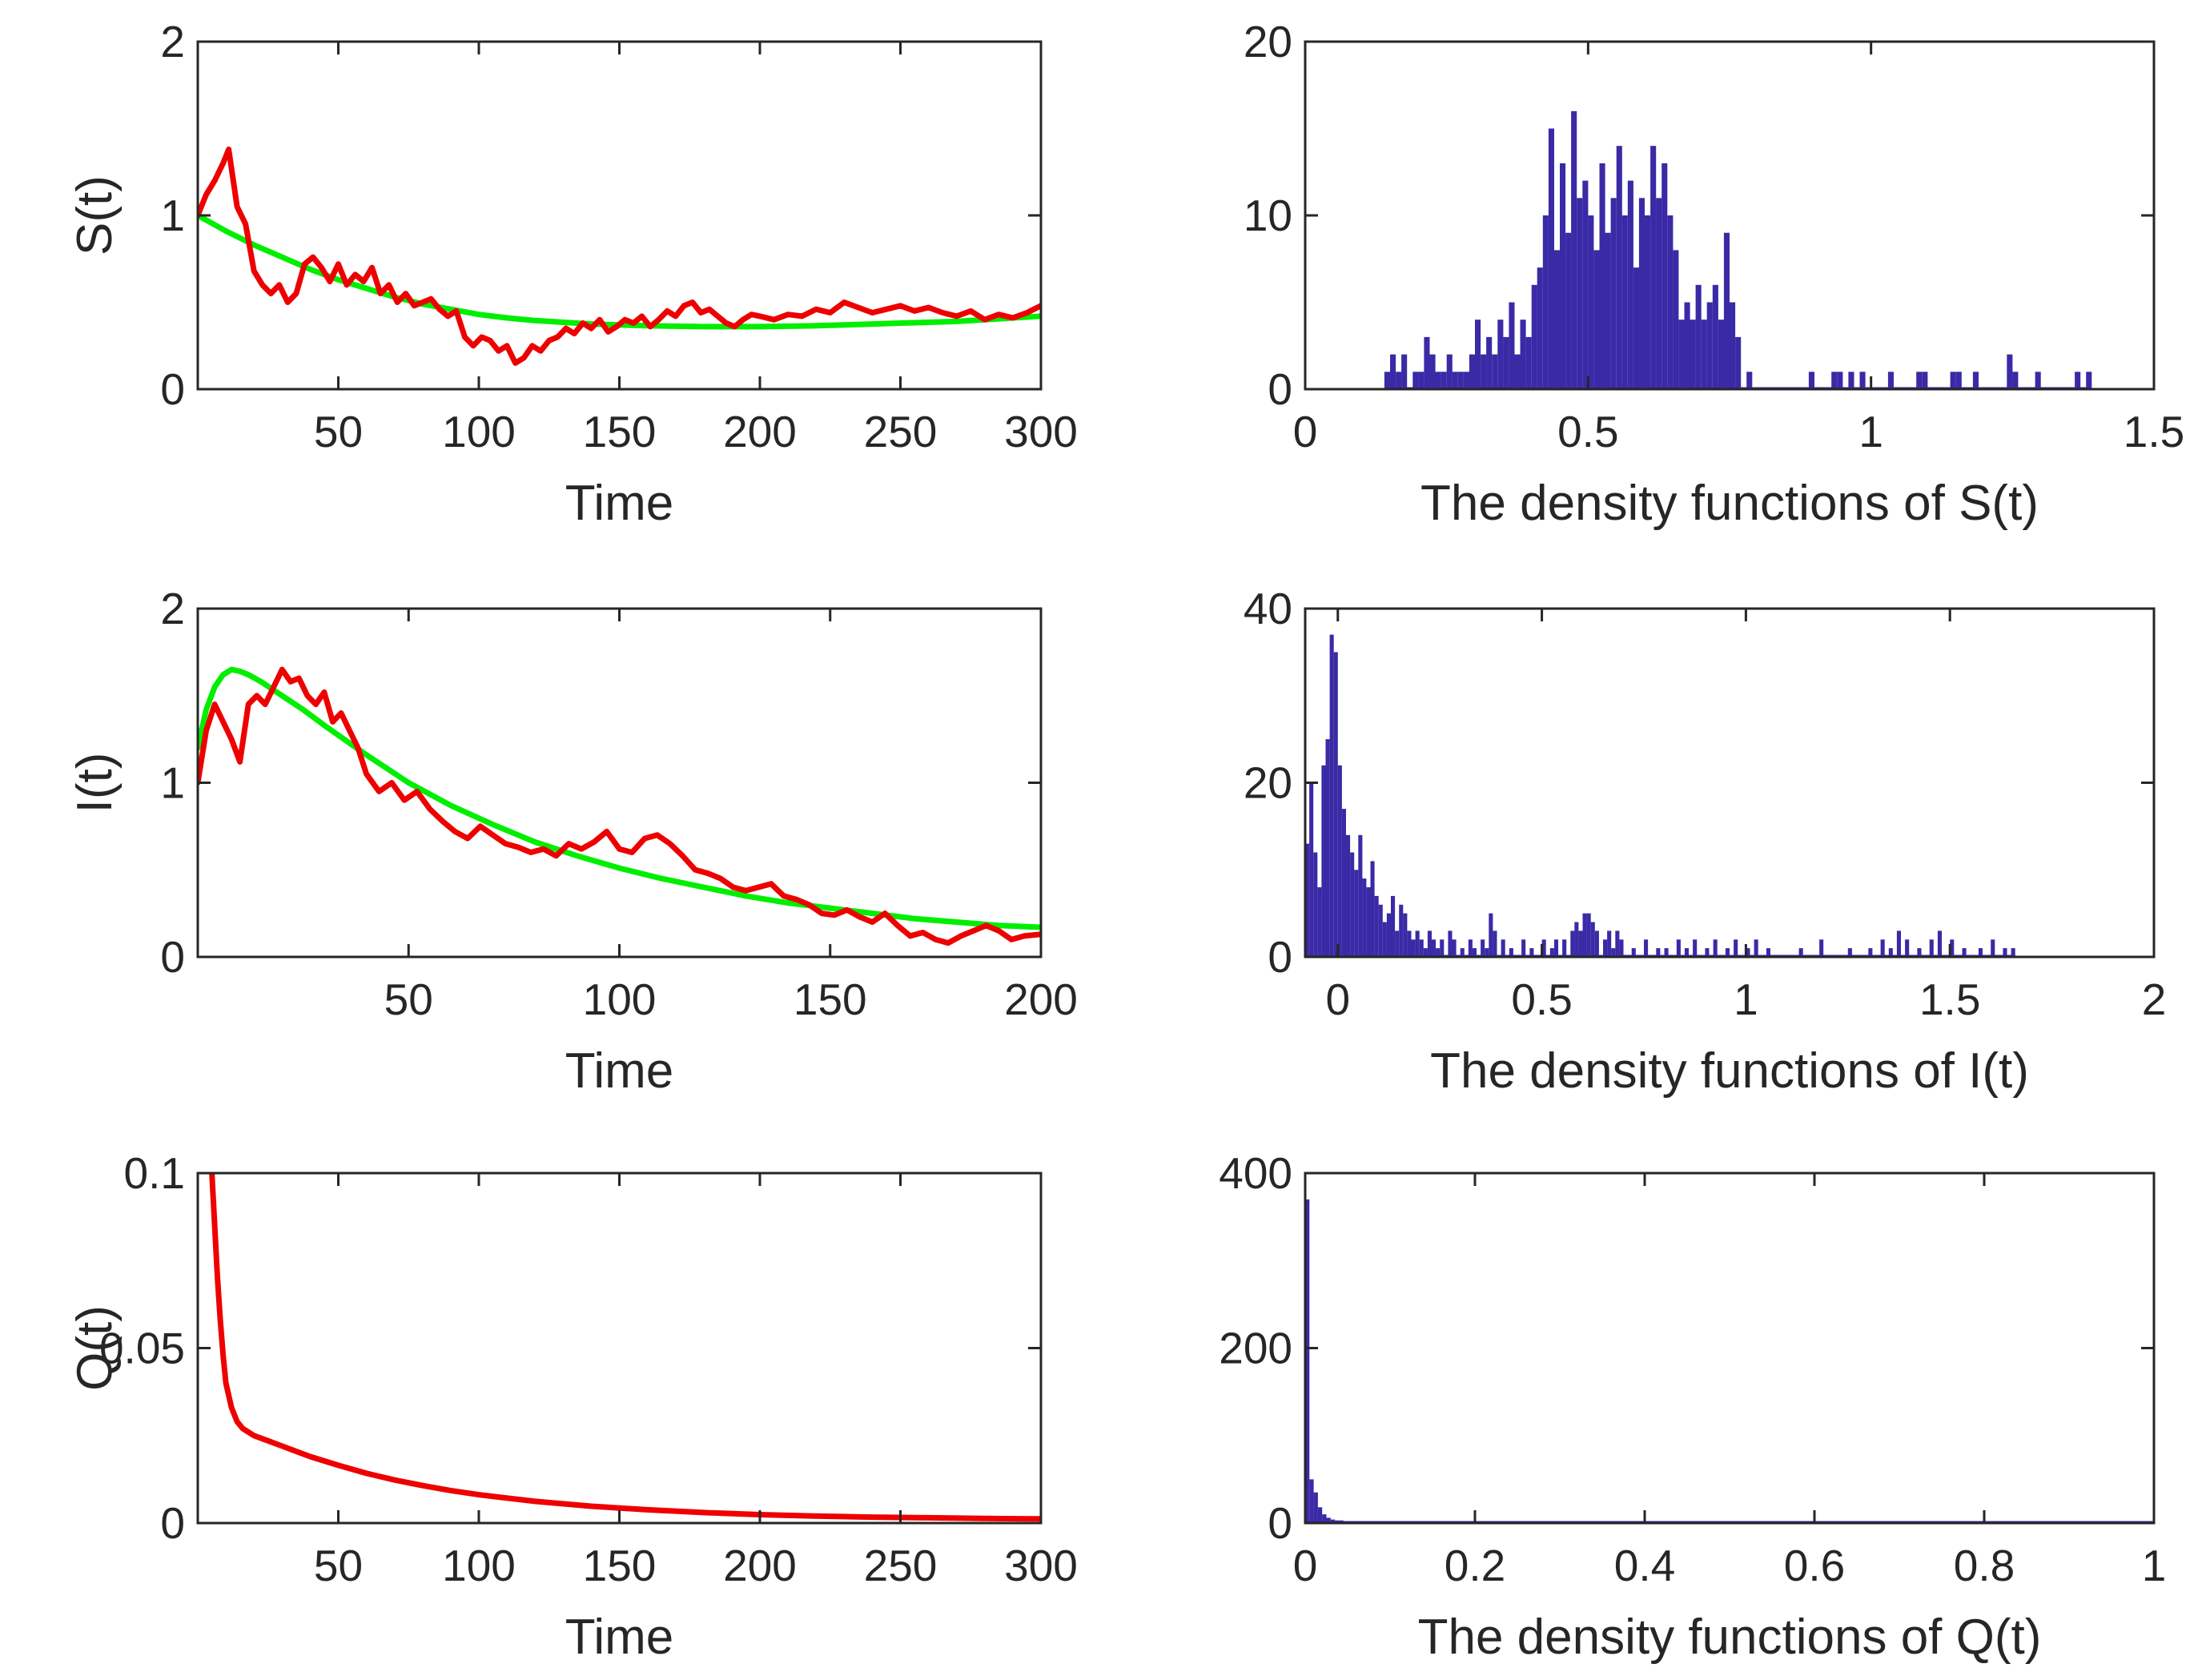 The width and height of the screenshot is (2202, 1680). Describe the element at coordinates (95, 783) in the screenshot. I see `y-axis-label: I(t)` at that location.